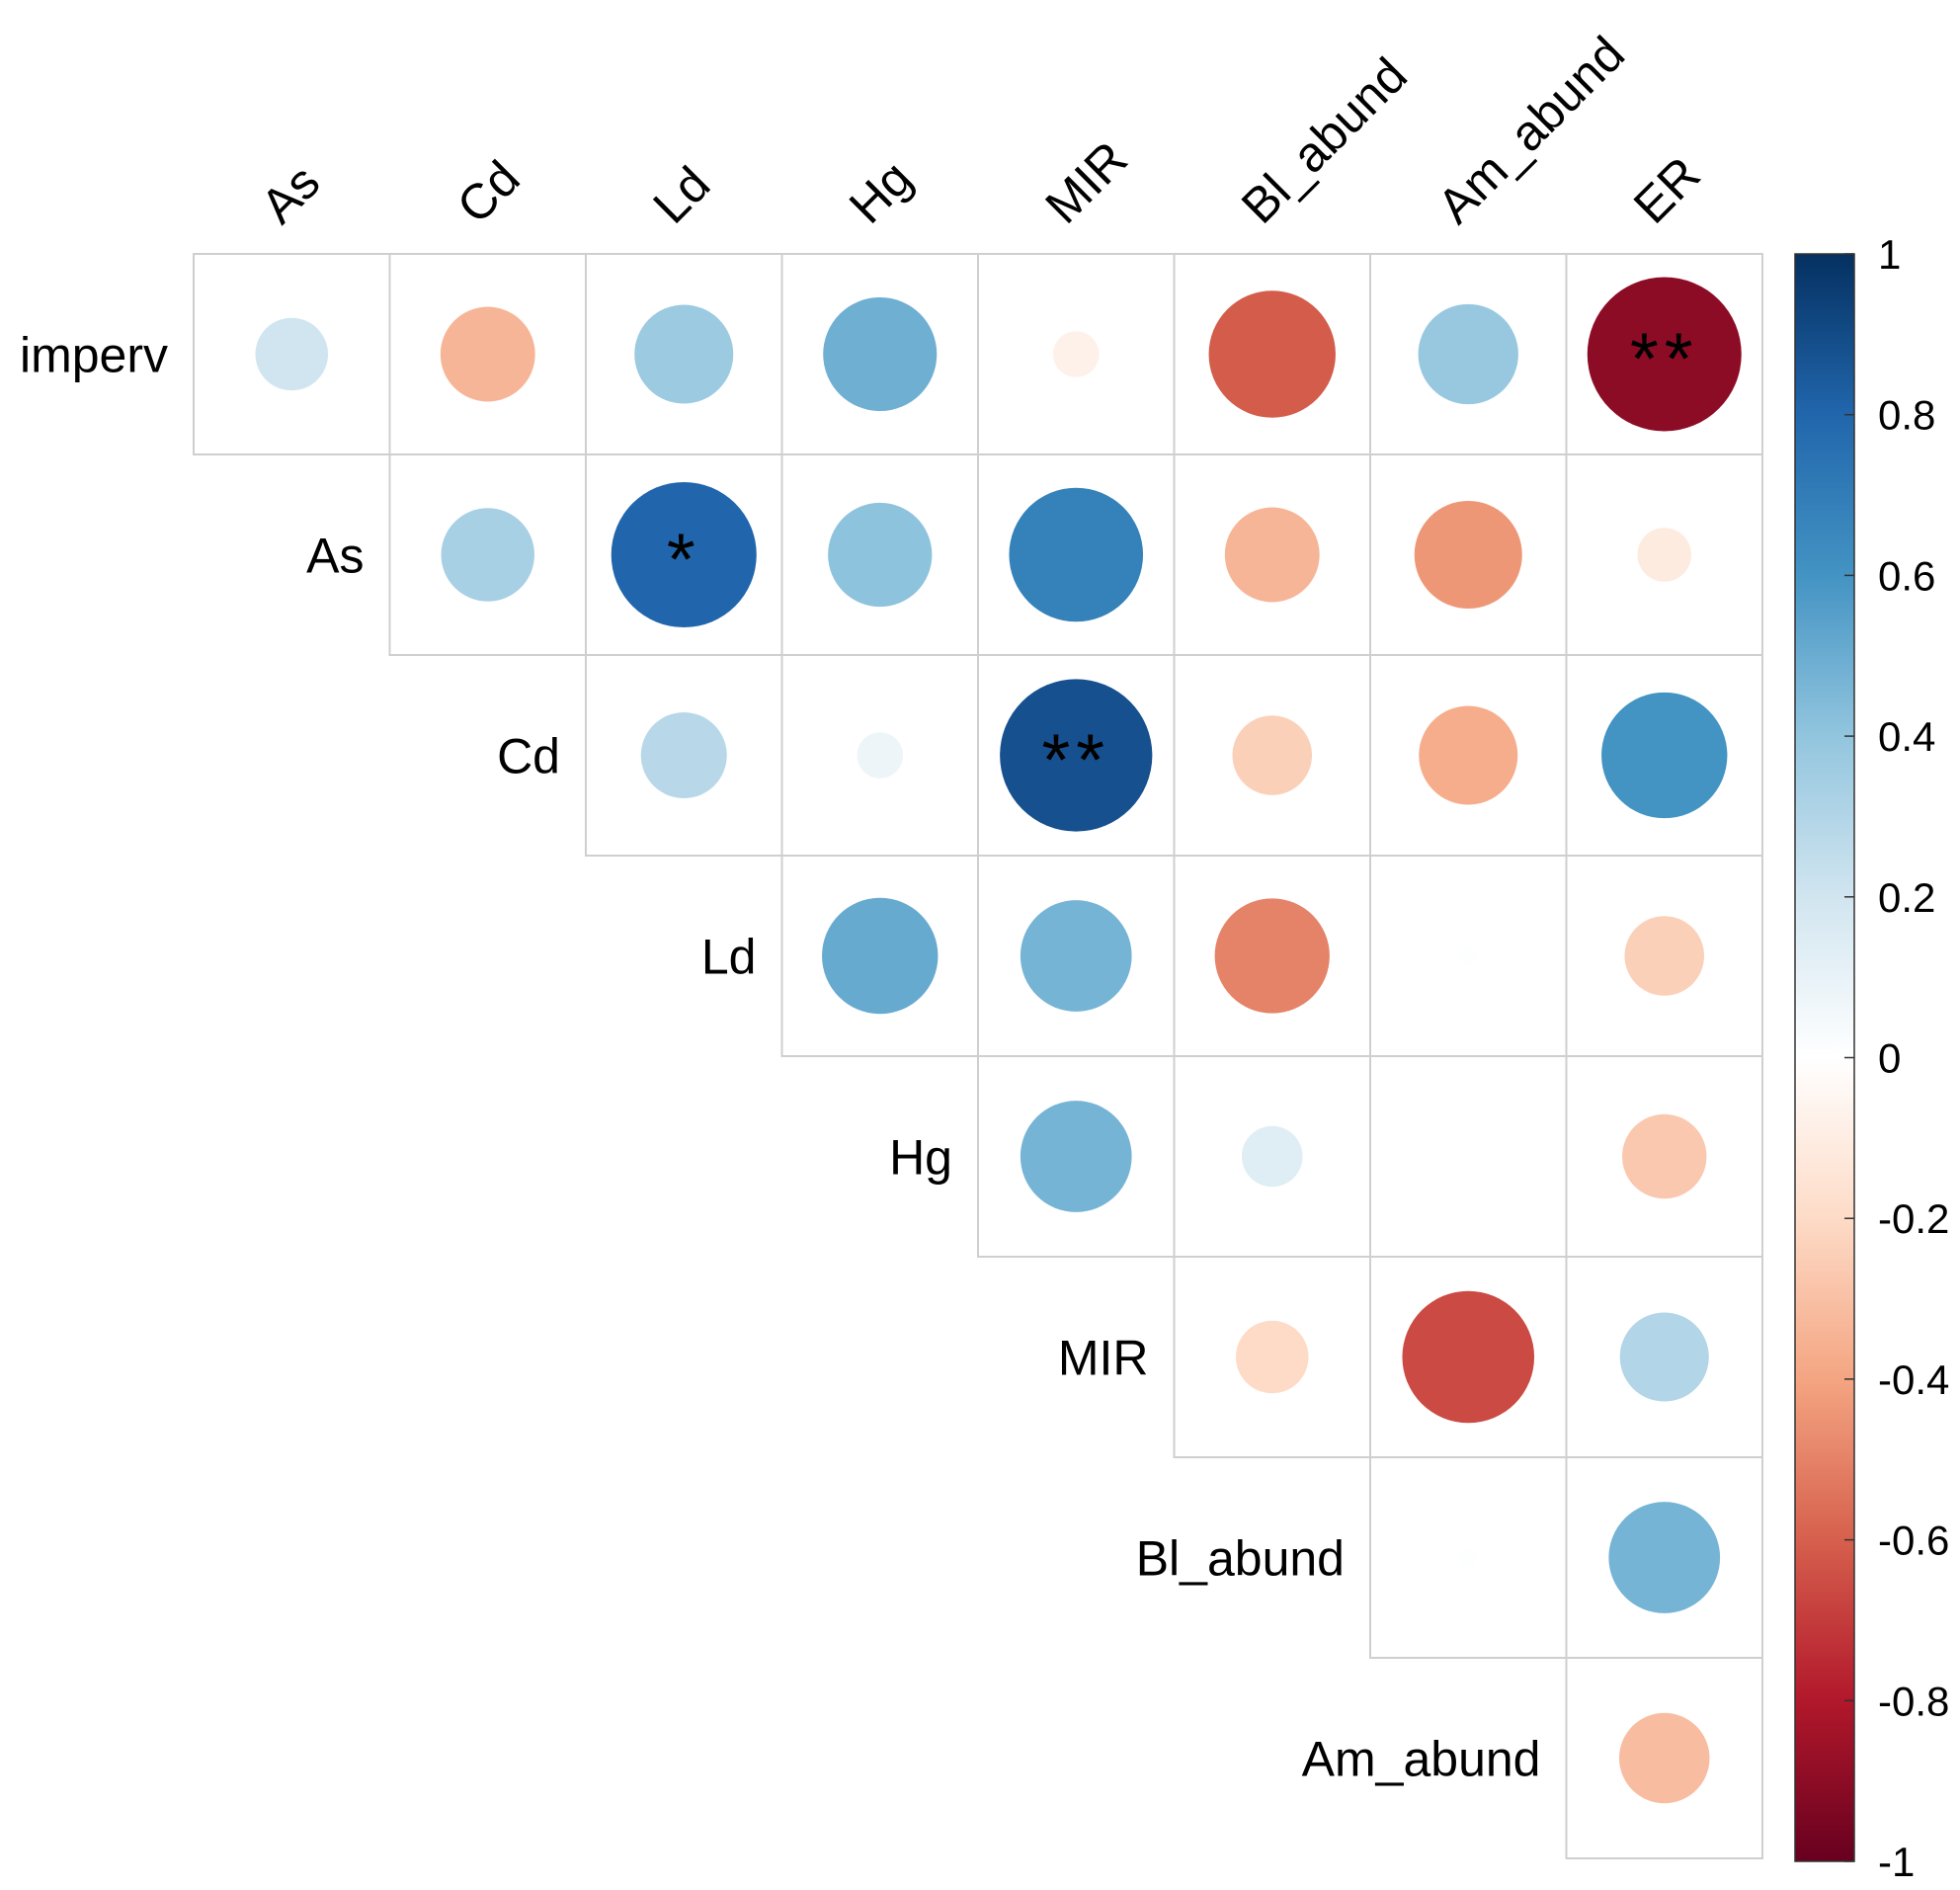  I want to click on colorbar-tick-label: -0.4, so click(1913, 1379).